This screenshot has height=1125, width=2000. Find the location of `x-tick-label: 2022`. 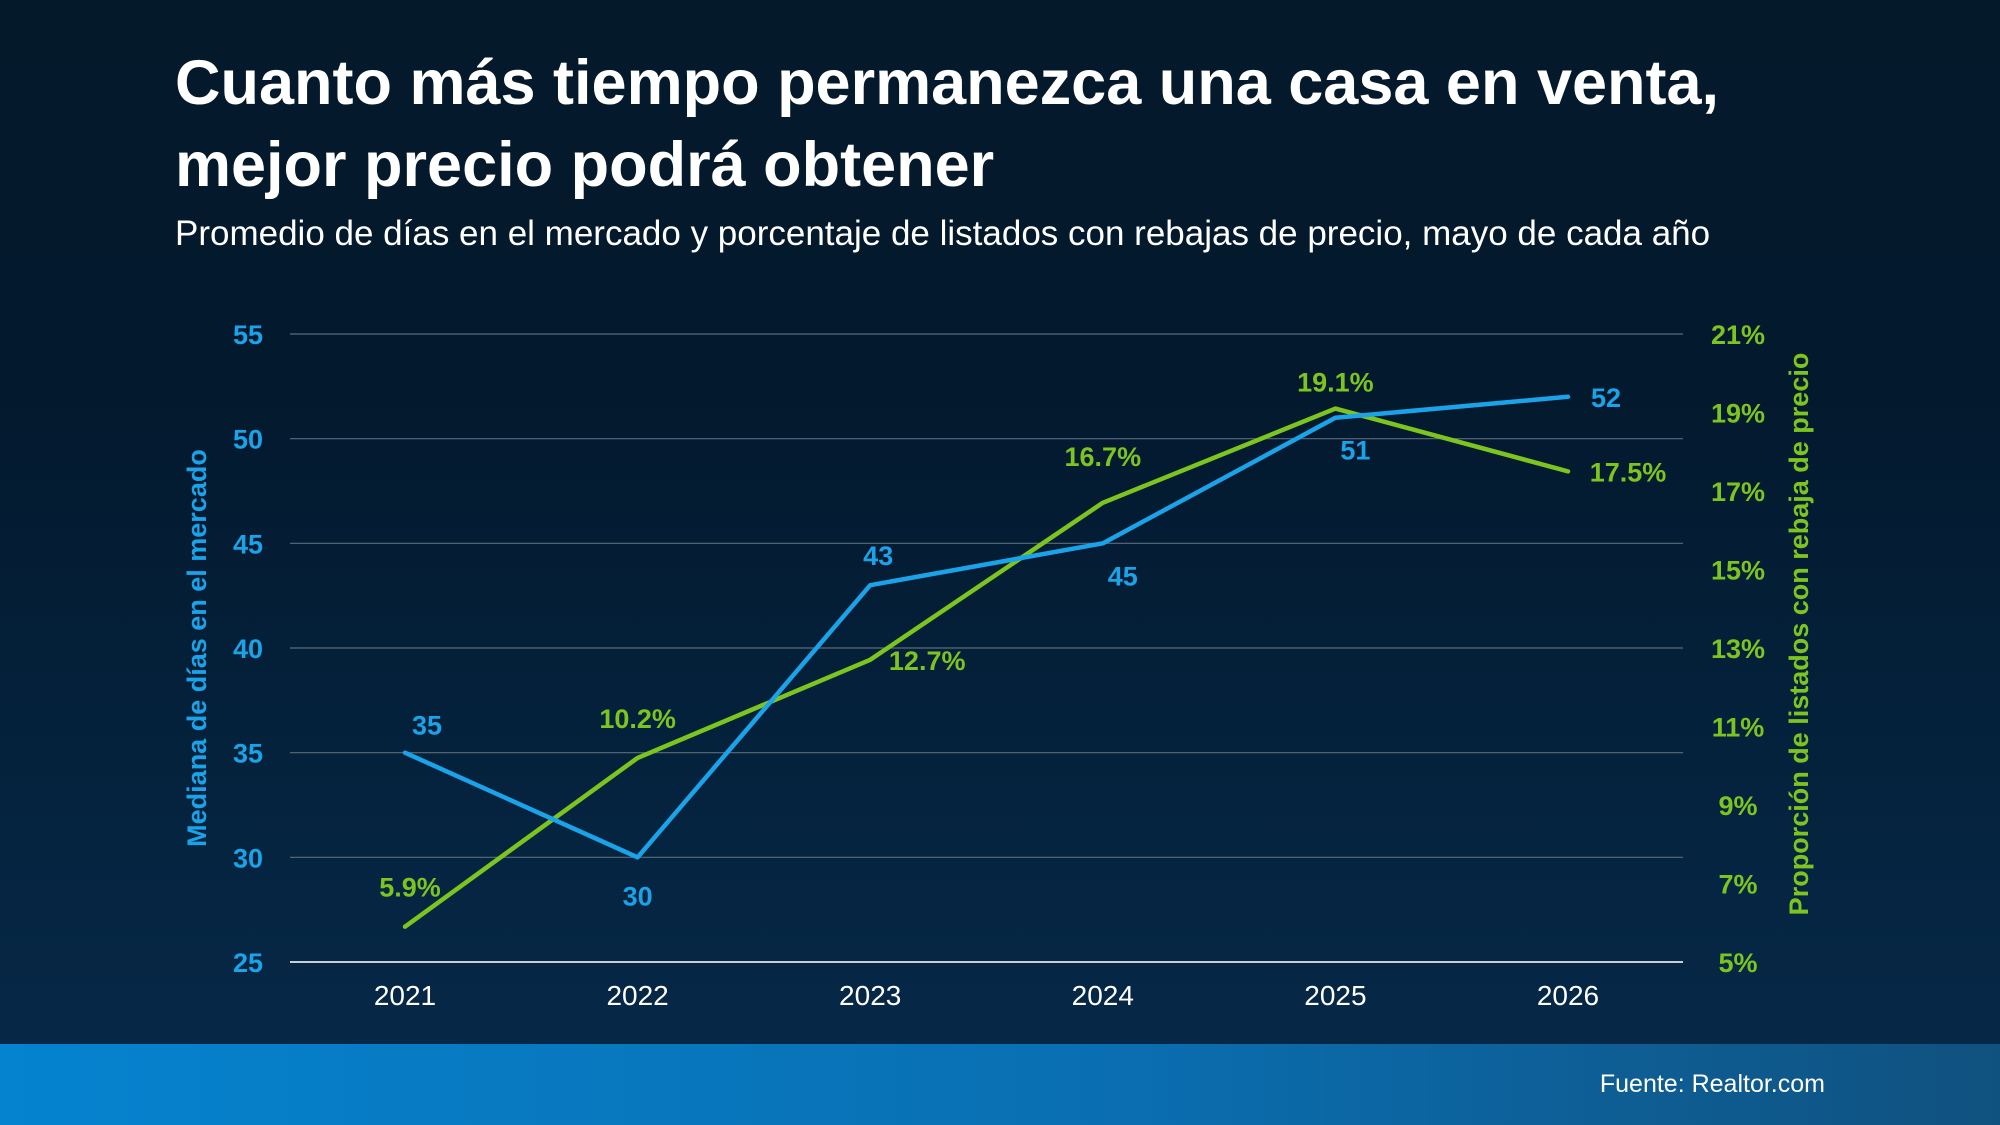

x-tick-label: 2022 is located at coordinates (637, 995).